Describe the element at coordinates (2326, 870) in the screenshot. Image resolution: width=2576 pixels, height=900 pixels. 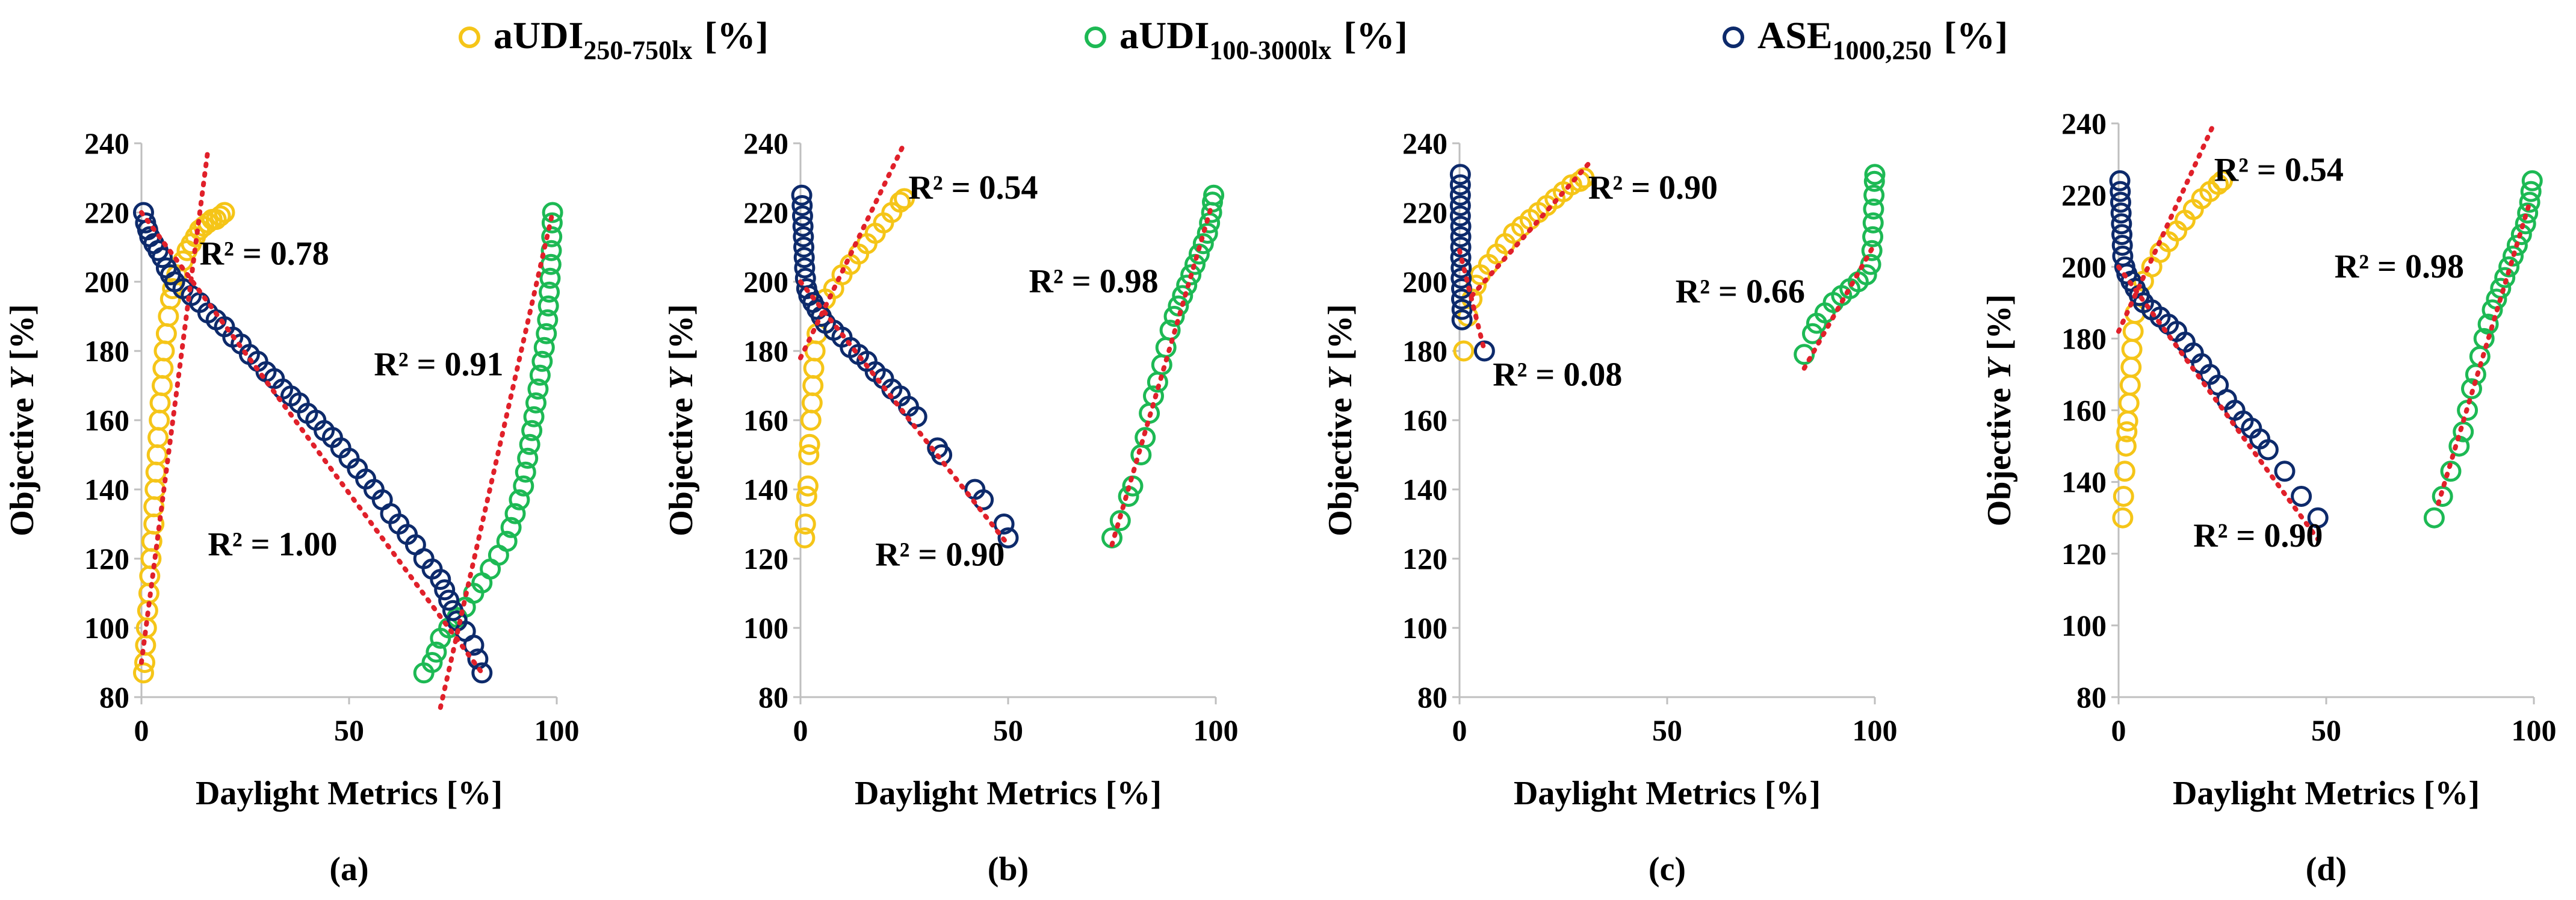
I see `panel-label: (d)` at that location.